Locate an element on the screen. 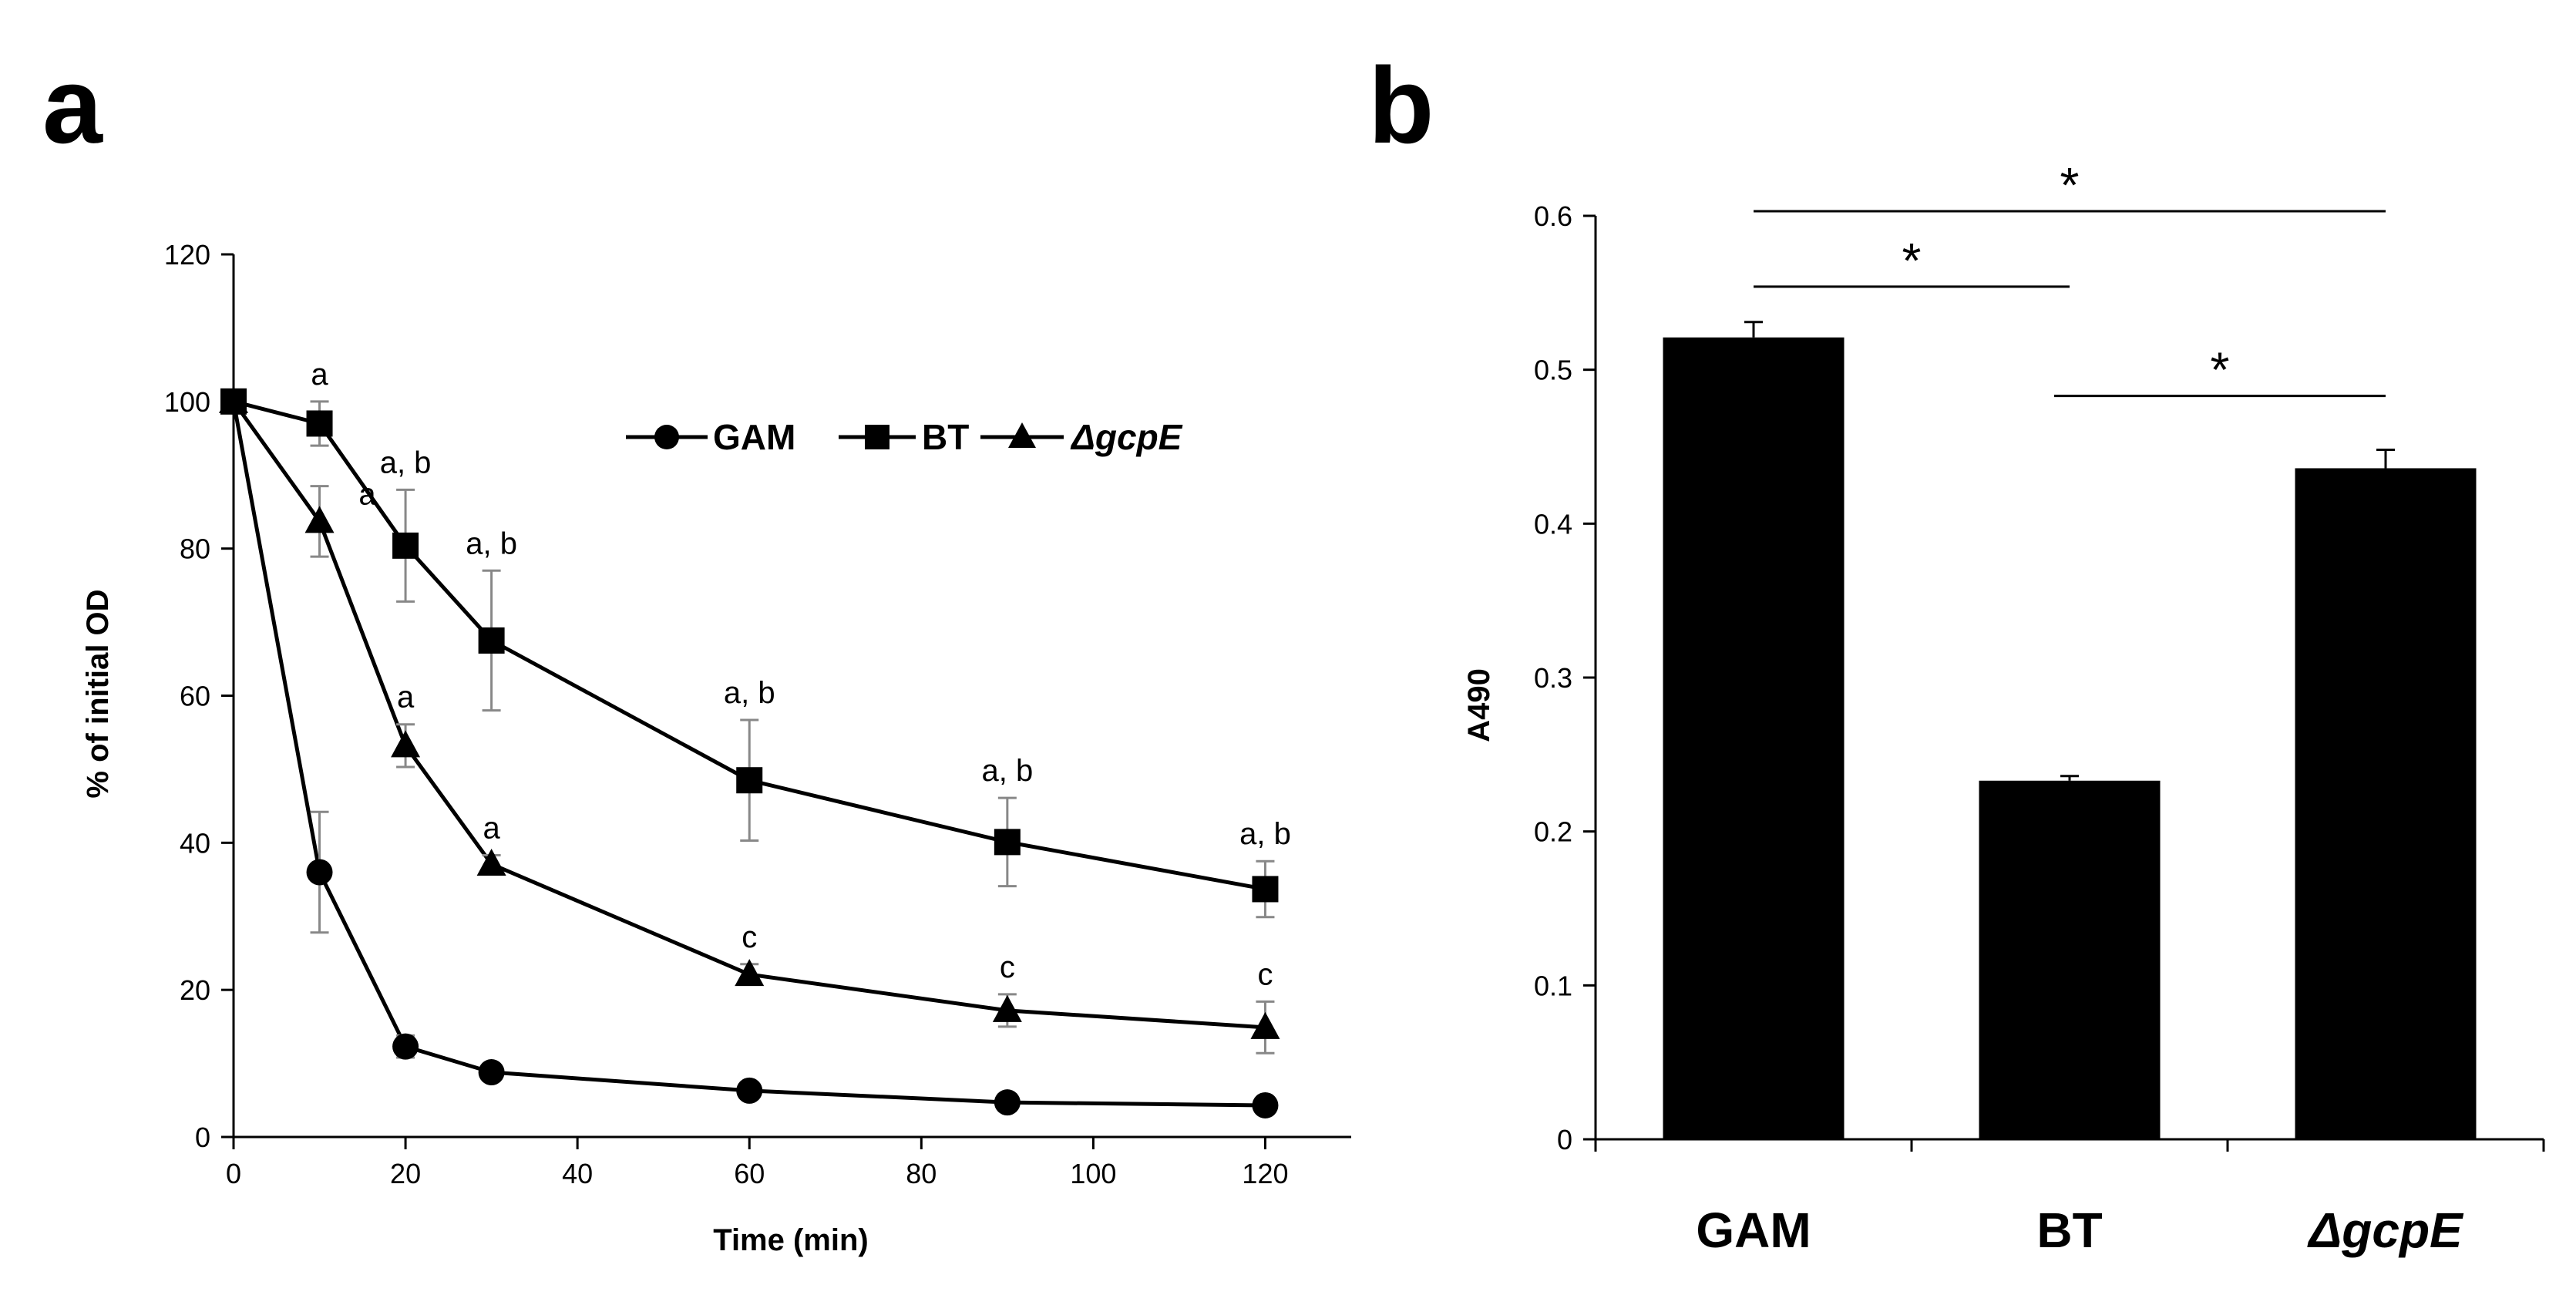 The image size is (2576, 1295). y-tick-label: 0.2 is located at coordinates (1553, 832).